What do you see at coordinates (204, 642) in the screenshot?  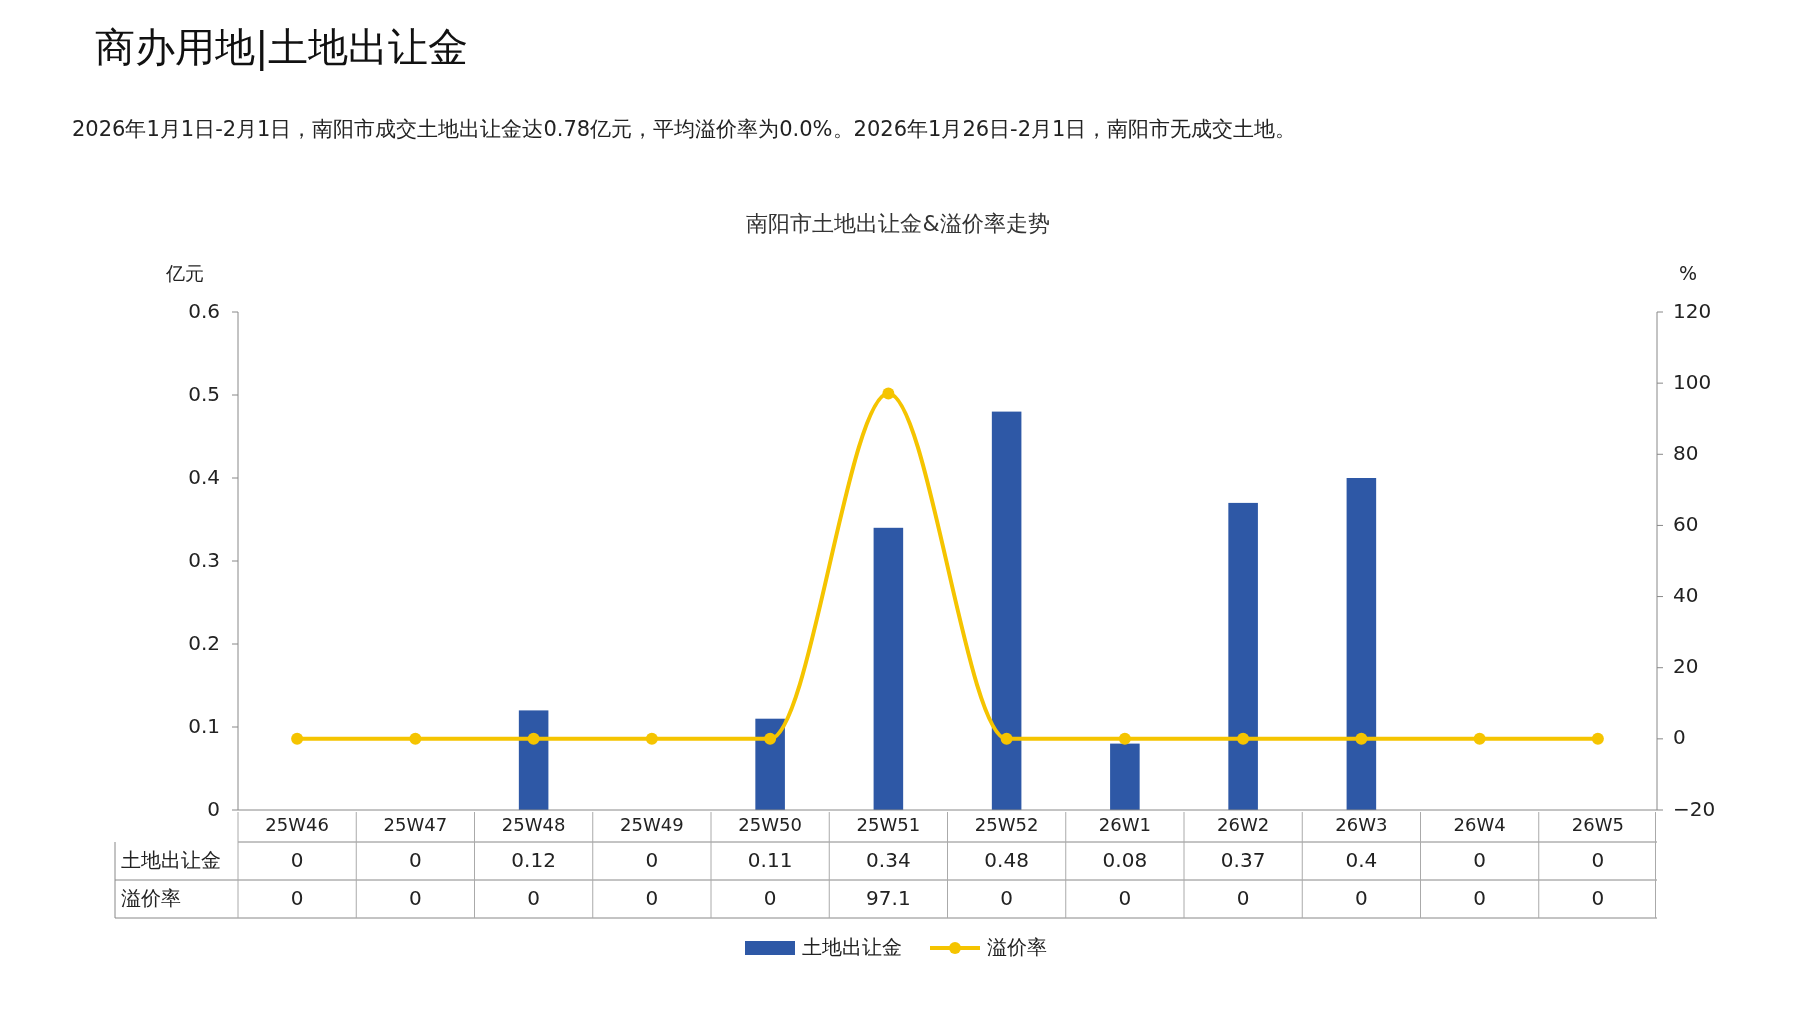 I see `y-tick-label: 0.2` at bounding box center [204, 642].